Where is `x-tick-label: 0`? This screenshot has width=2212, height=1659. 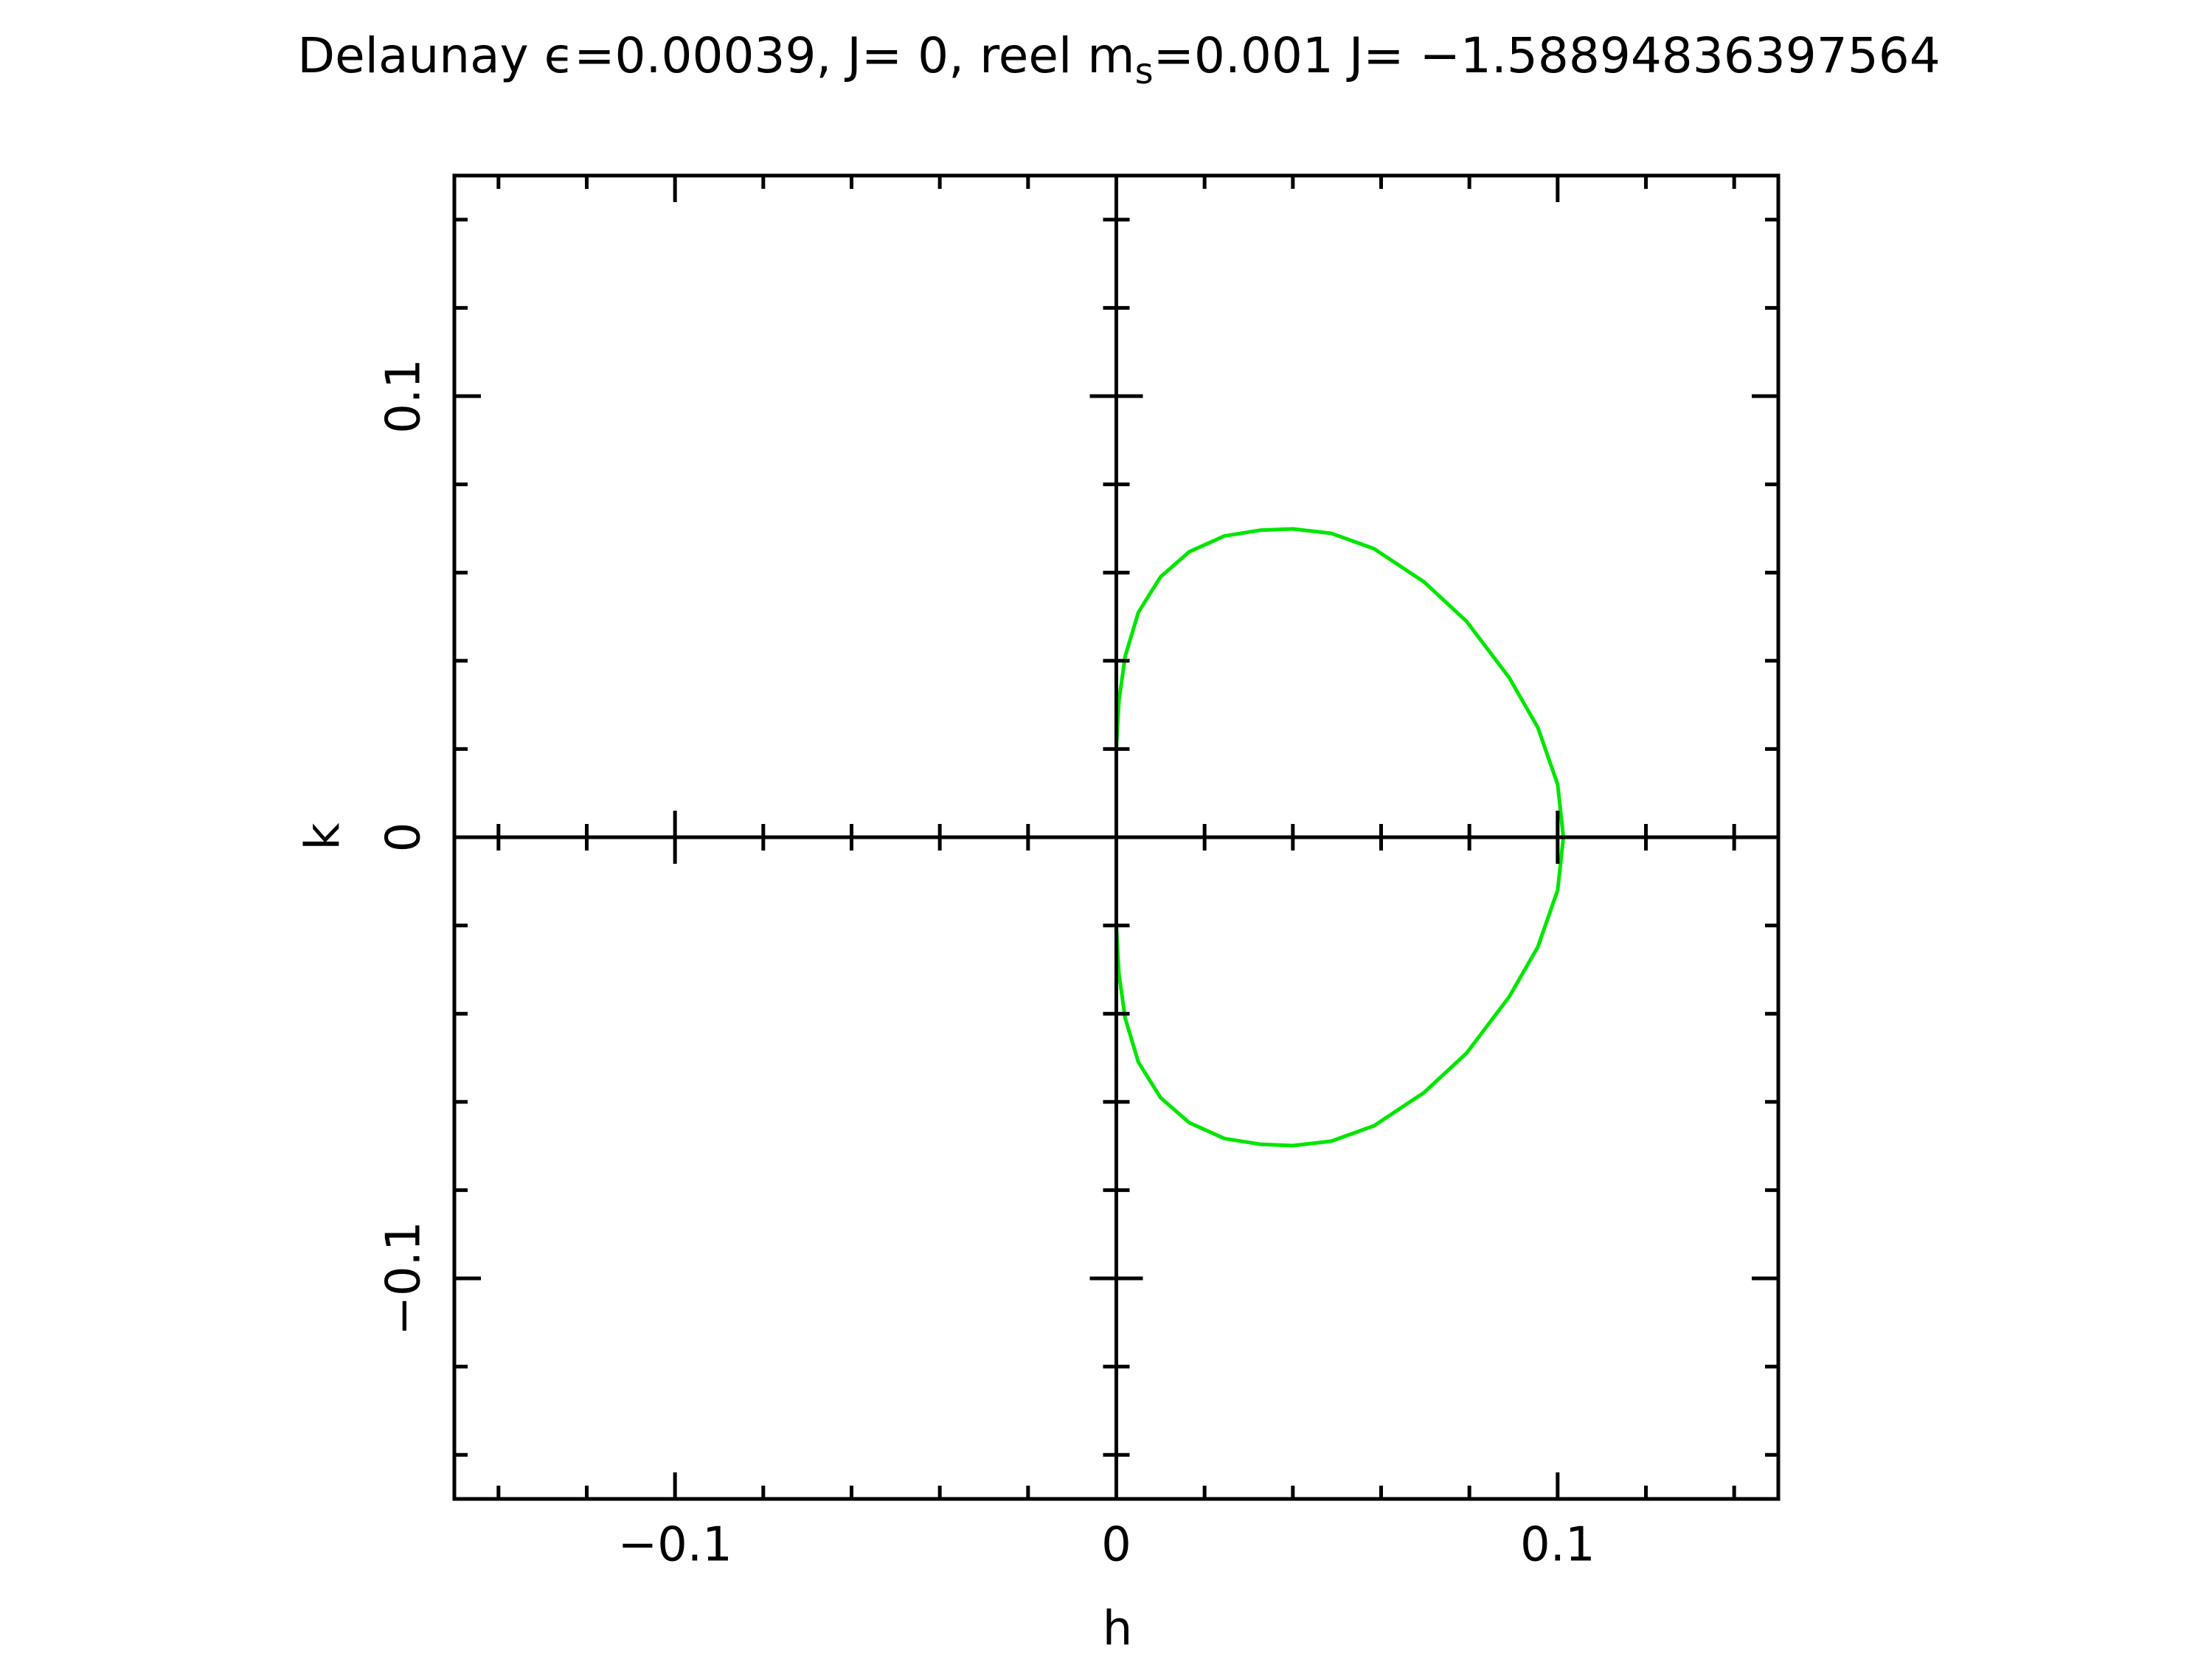 x-tick-label: 0 is located at coordinates (1116, 1545).